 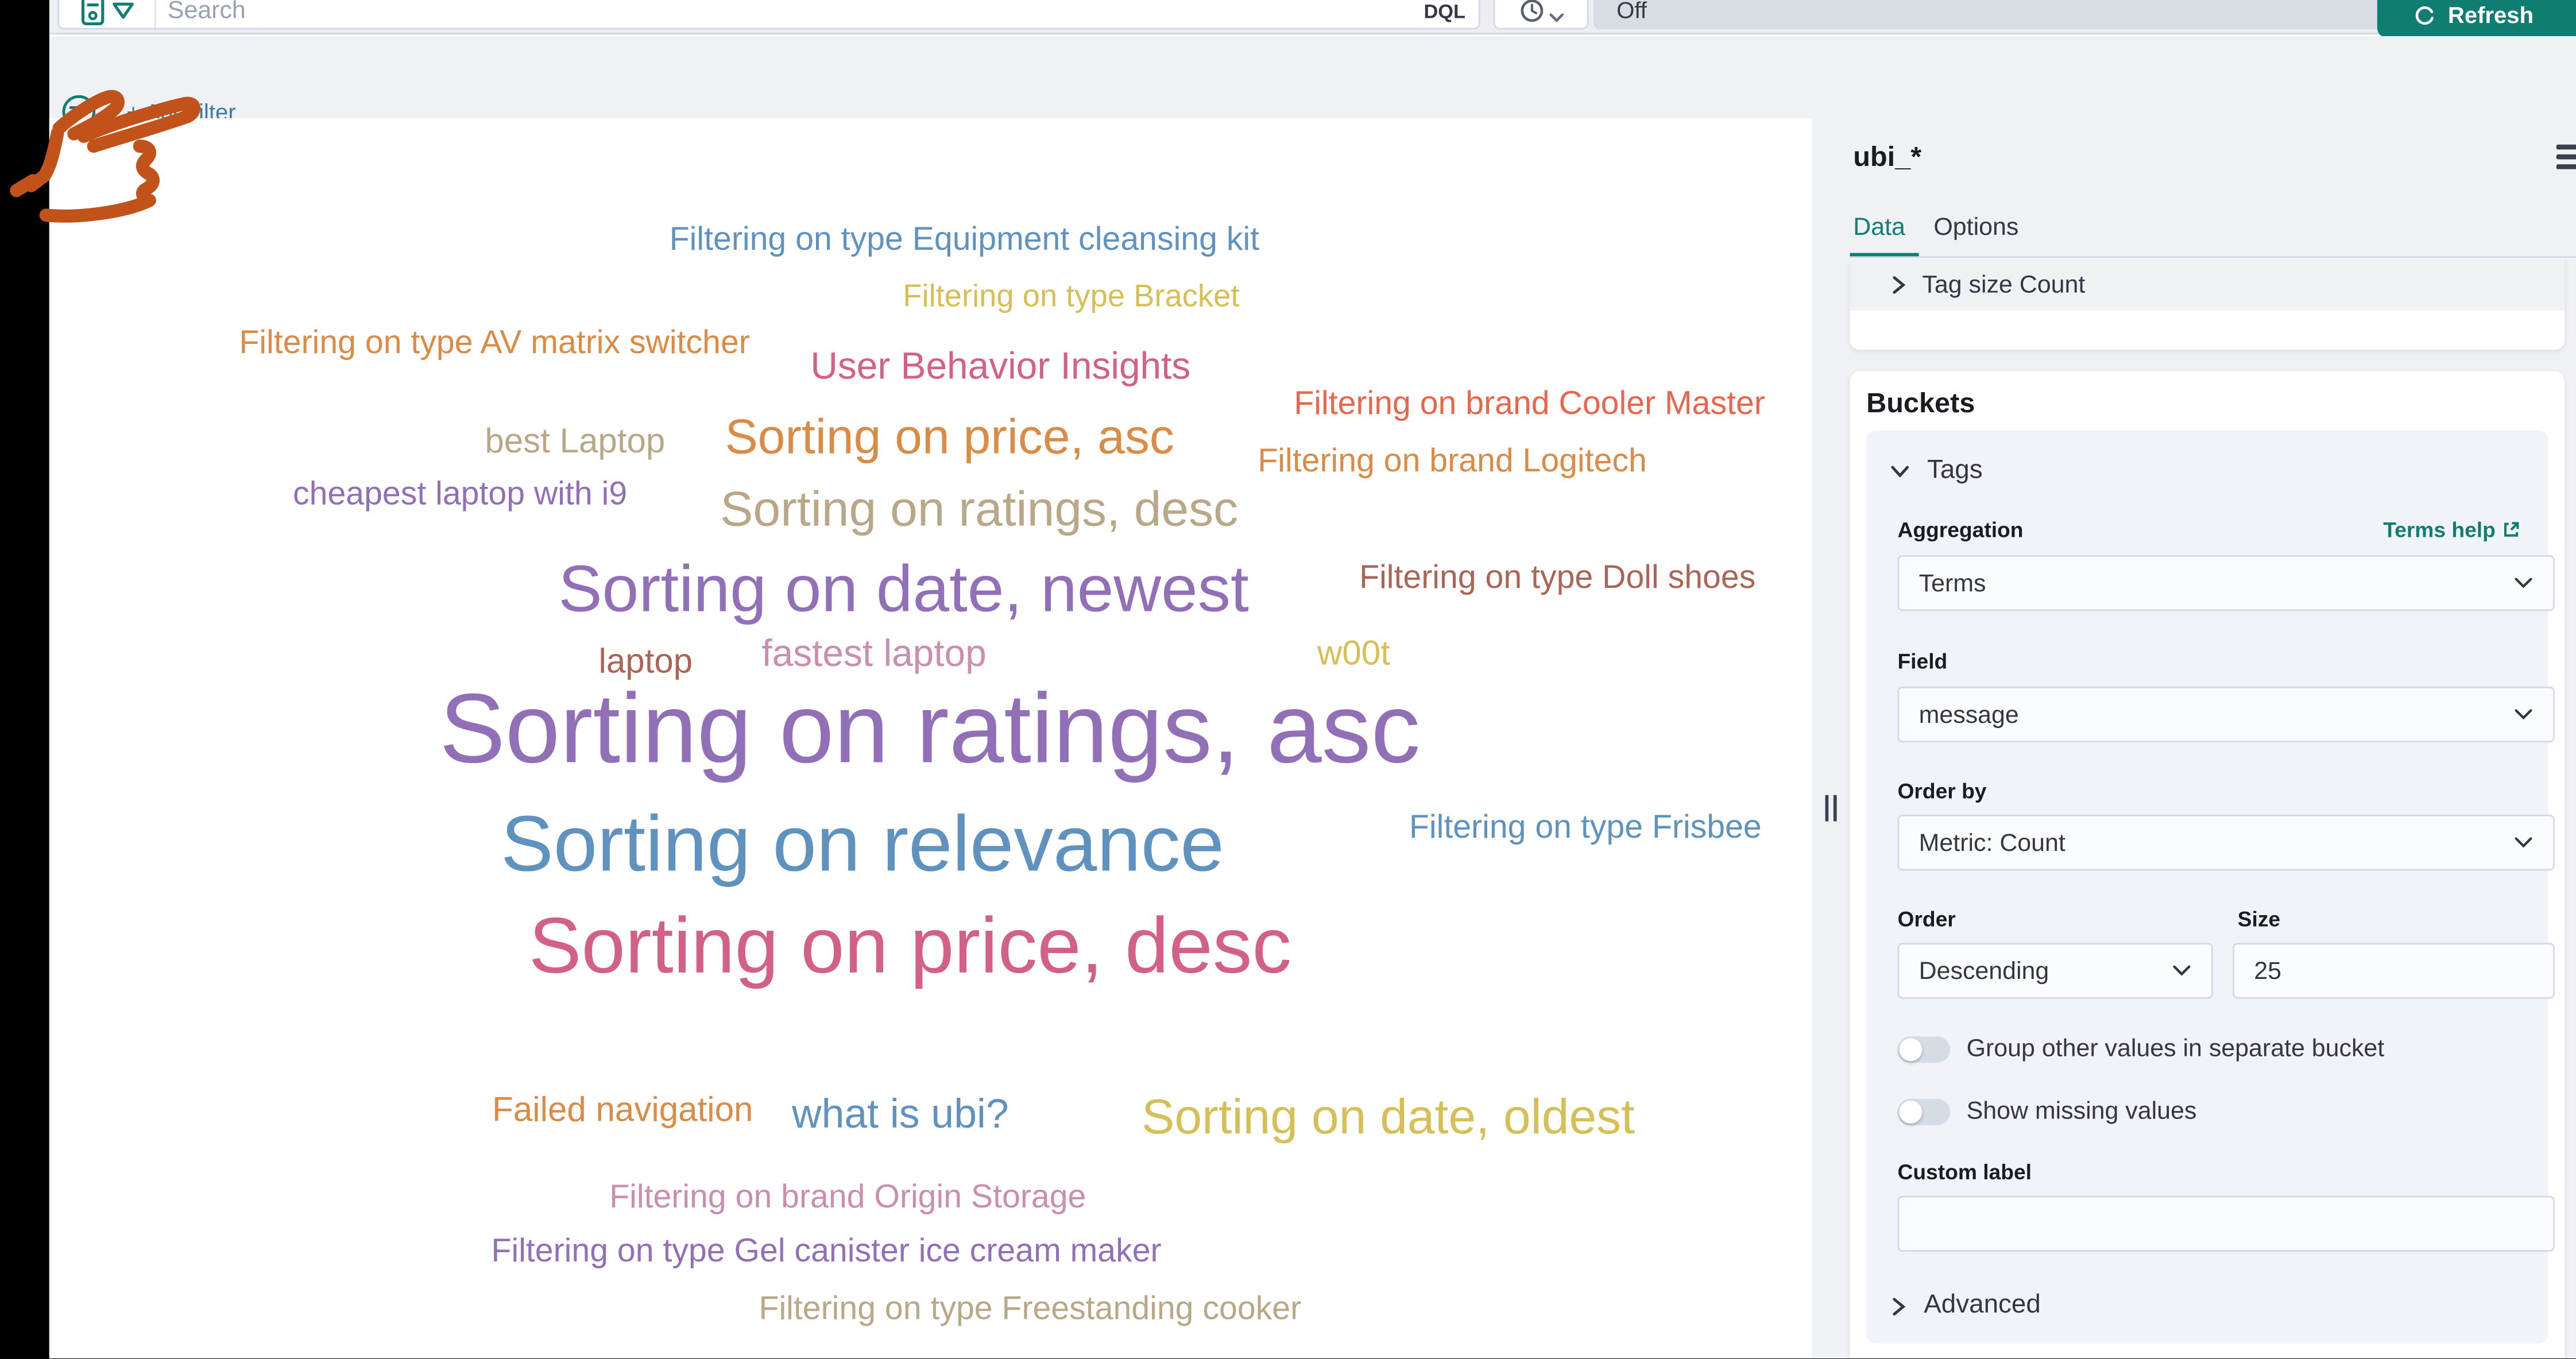 I want to click on panel-resizer, so click(x=1831, y=739).